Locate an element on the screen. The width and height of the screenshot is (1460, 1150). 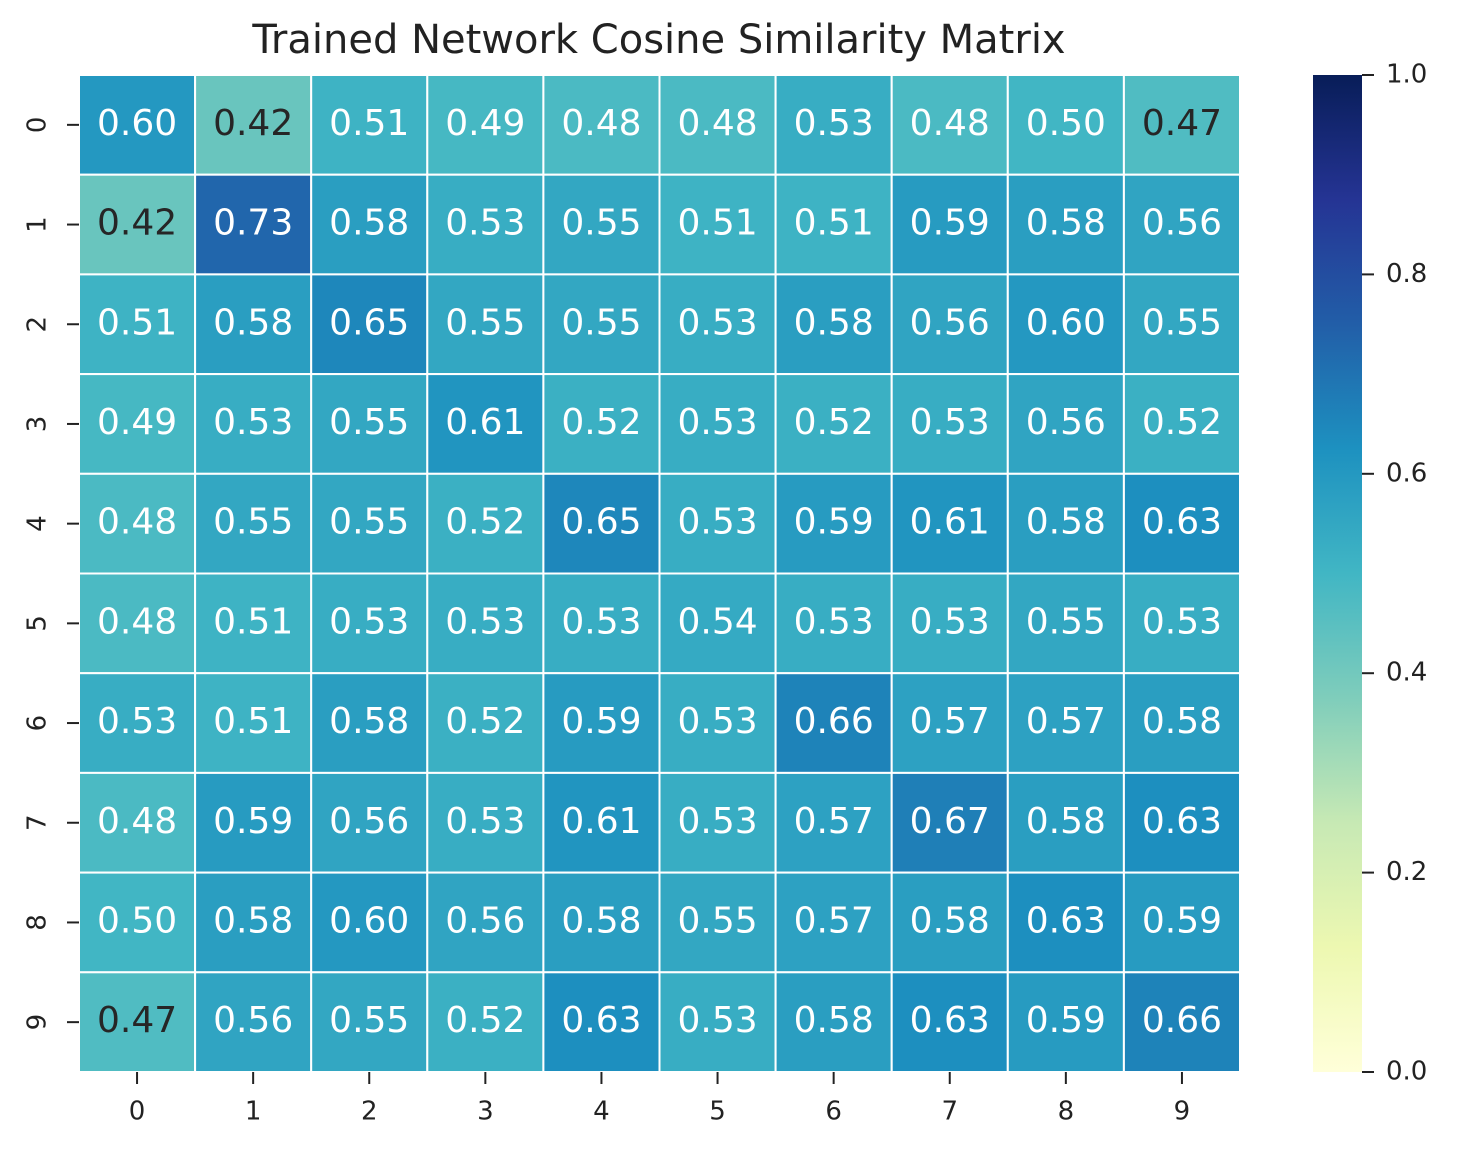
y-tick-label: 1 is located at coordinates (38, 224).